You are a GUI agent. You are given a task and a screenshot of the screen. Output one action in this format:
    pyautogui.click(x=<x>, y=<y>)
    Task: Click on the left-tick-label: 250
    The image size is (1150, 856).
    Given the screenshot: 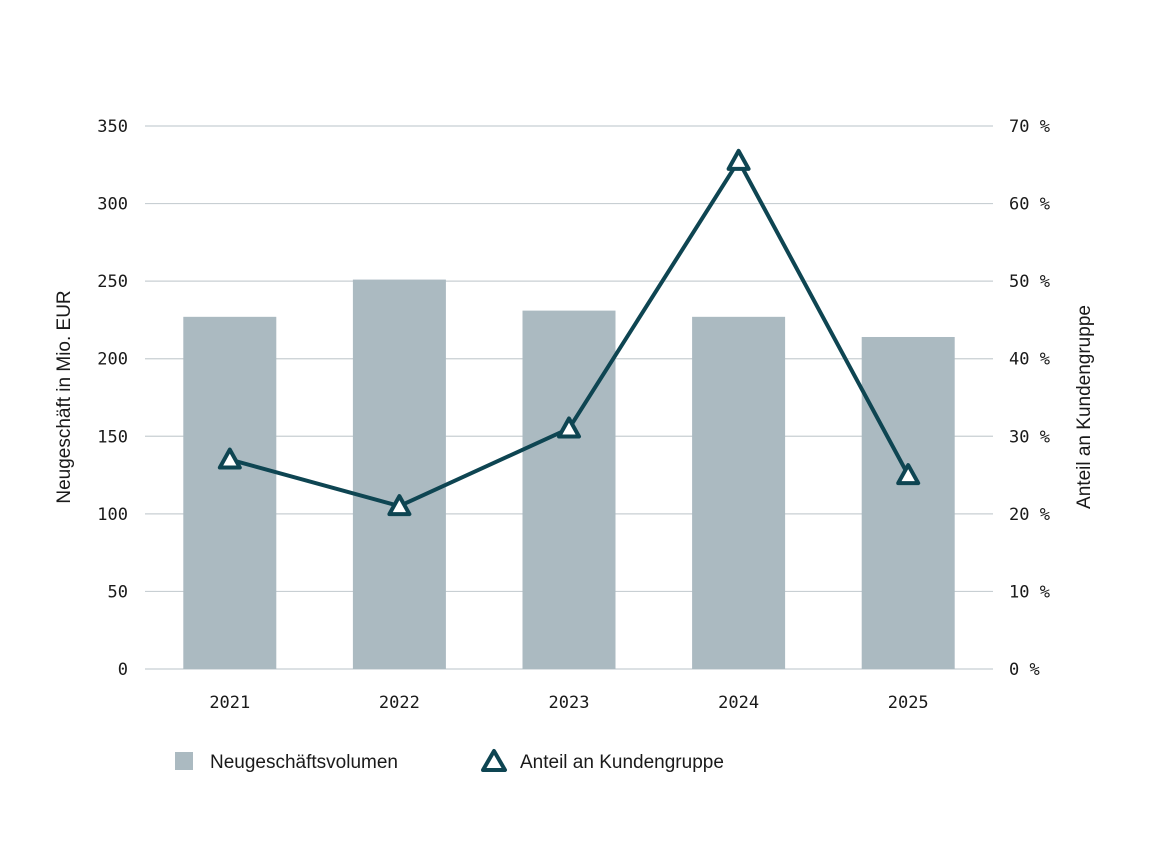 What is the action you would take?
    pyautogui.click(x=112, y=282)
    